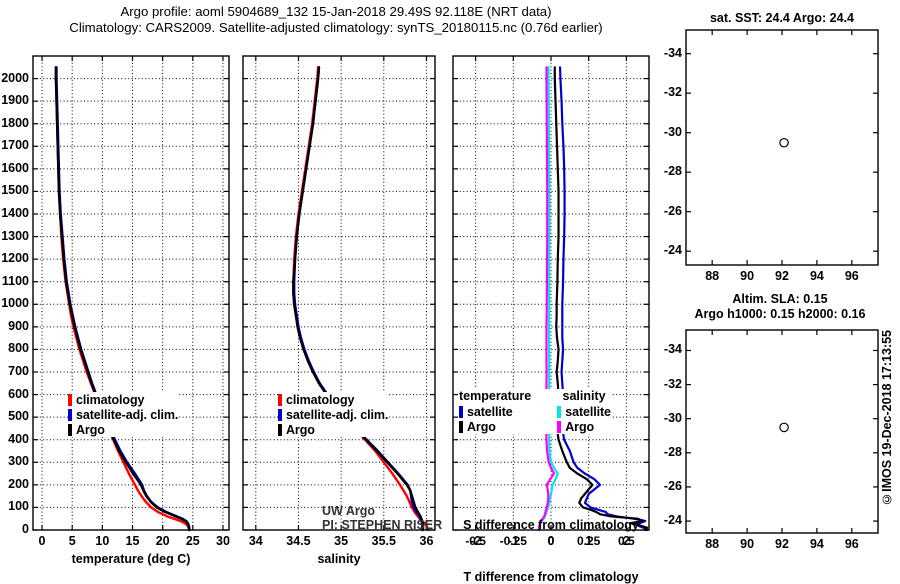 The width and height of the screenshot is (900, 584). What do you see at coordinates (15, 77) in the screenshot?
I see `y-tick-label: 2000` at bounding box center [15, 77].